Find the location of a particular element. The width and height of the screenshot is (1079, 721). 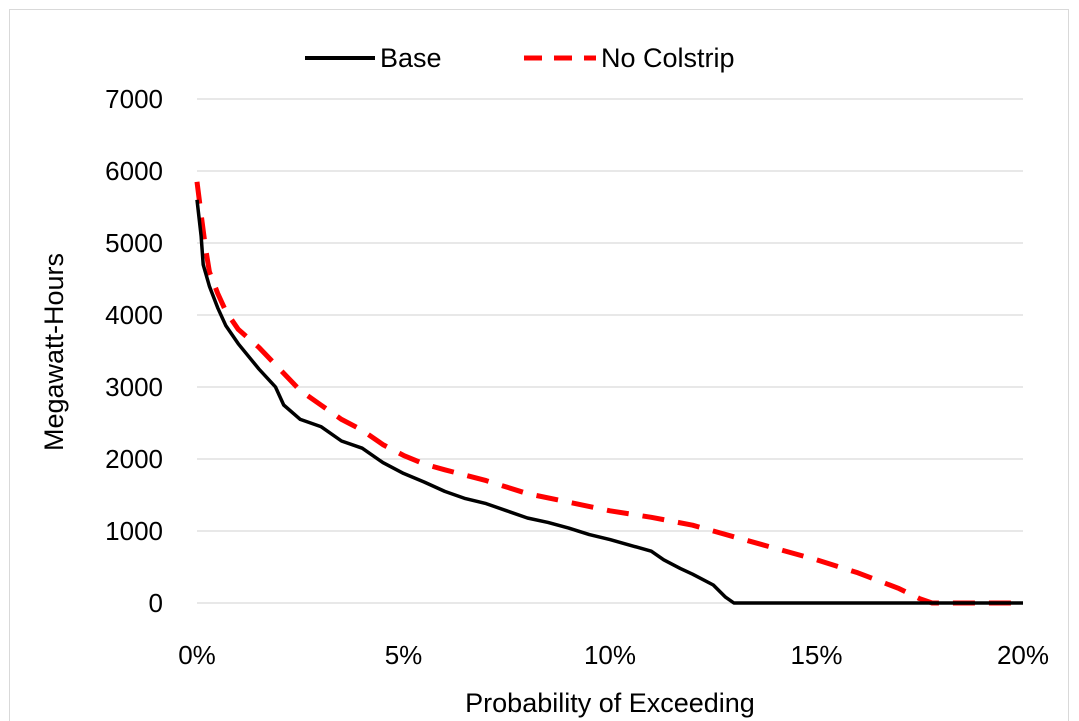

y-tick-label: 1000 is located at coordinates (134, 531).